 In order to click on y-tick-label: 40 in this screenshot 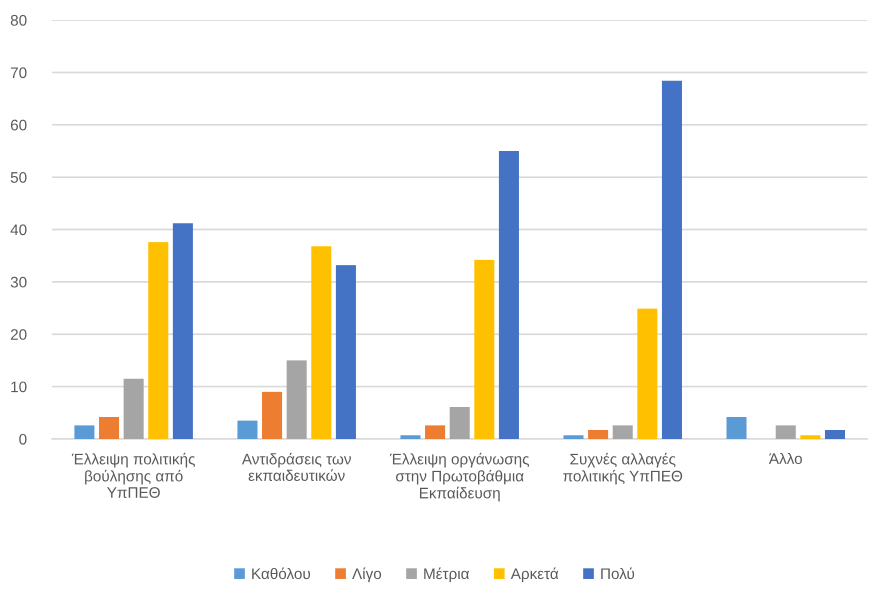, I will do `click(18, 230)`.